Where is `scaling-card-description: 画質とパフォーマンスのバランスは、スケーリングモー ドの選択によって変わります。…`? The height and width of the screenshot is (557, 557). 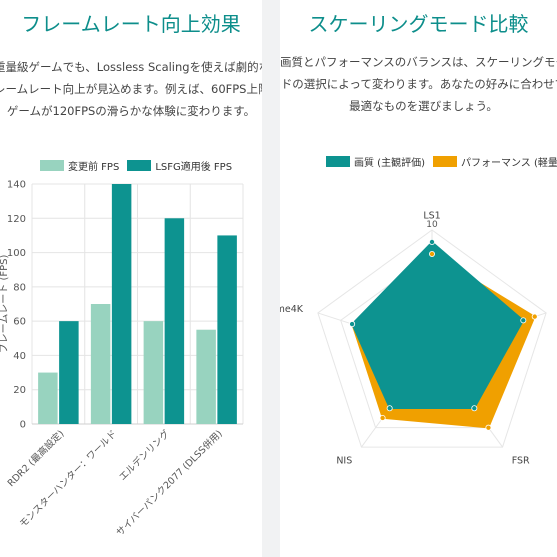 scaling-card-description: 画質とパフォーマンスのバランスは、スケーリングモー ドの選択によって変わります。… is located at coordinates (418, 84).